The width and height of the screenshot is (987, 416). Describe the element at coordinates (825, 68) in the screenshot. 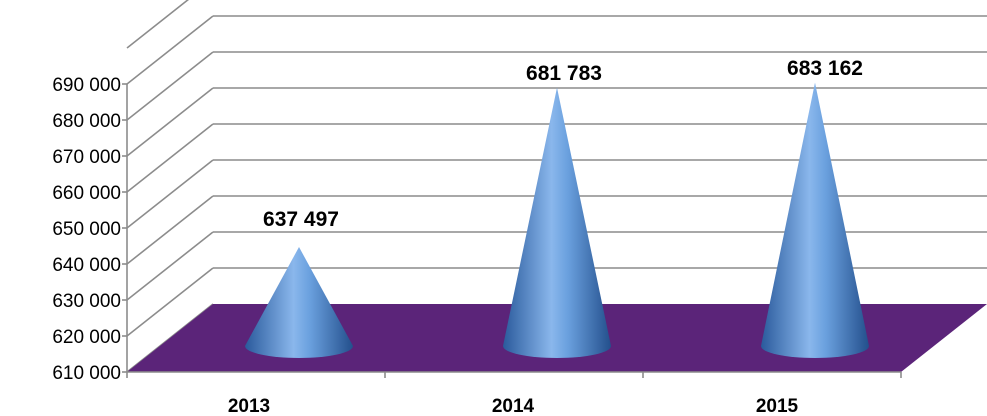

I see `data-label-2015: 683 162` at that location.